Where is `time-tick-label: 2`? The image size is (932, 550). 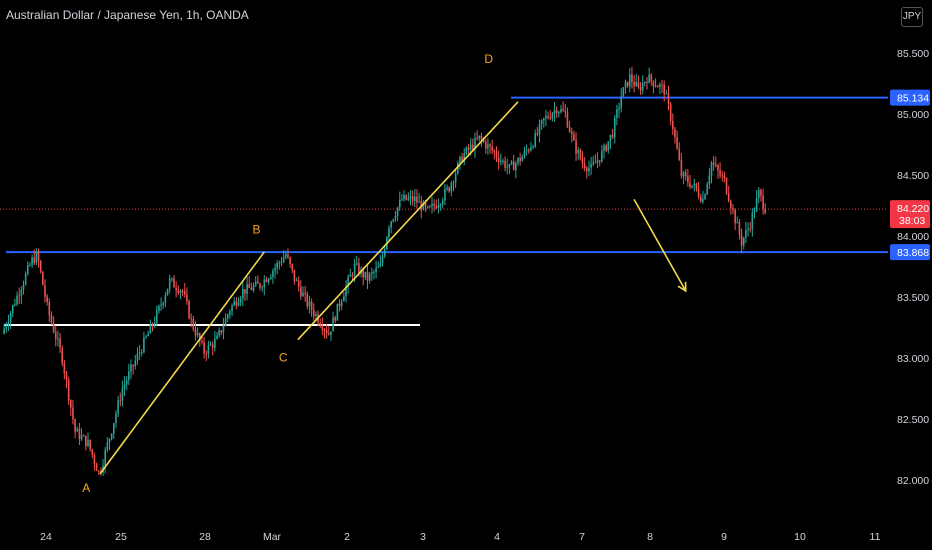
time-tick-label: 2 is located at coordinates (347, 537).